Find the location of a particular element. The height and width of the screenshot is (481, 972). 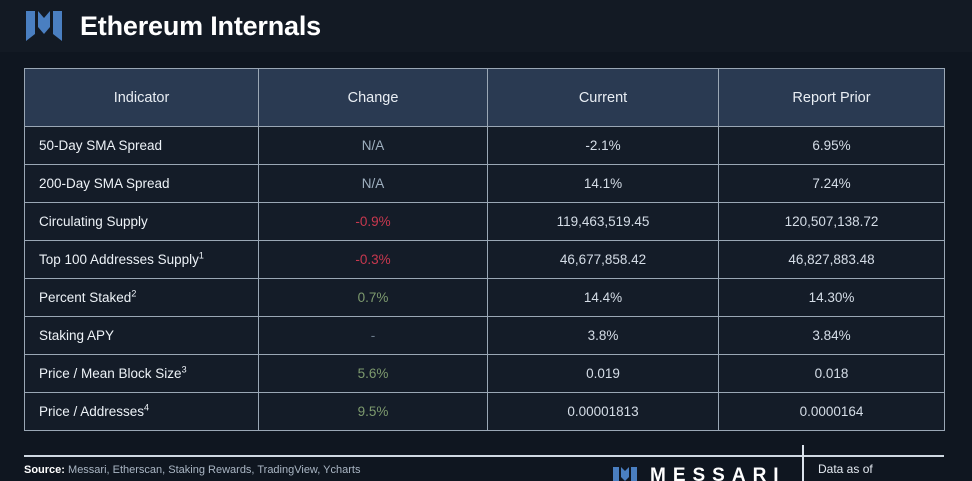

footnote-marker: 4 is located at coordinates (147, 407).